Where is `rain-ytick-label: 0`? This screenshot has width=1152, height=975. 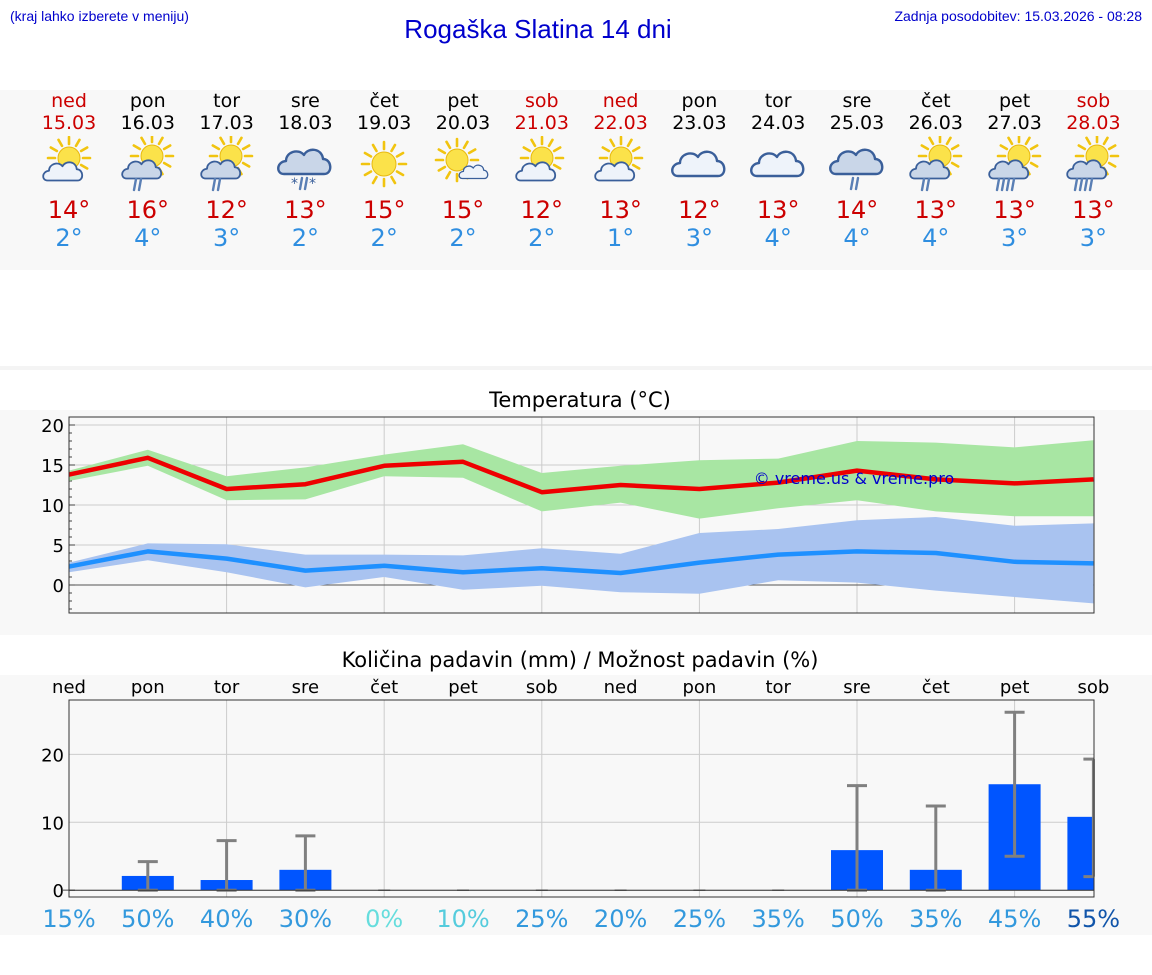 rain-ytick-label: 0 is located at coordinates (58, 891).